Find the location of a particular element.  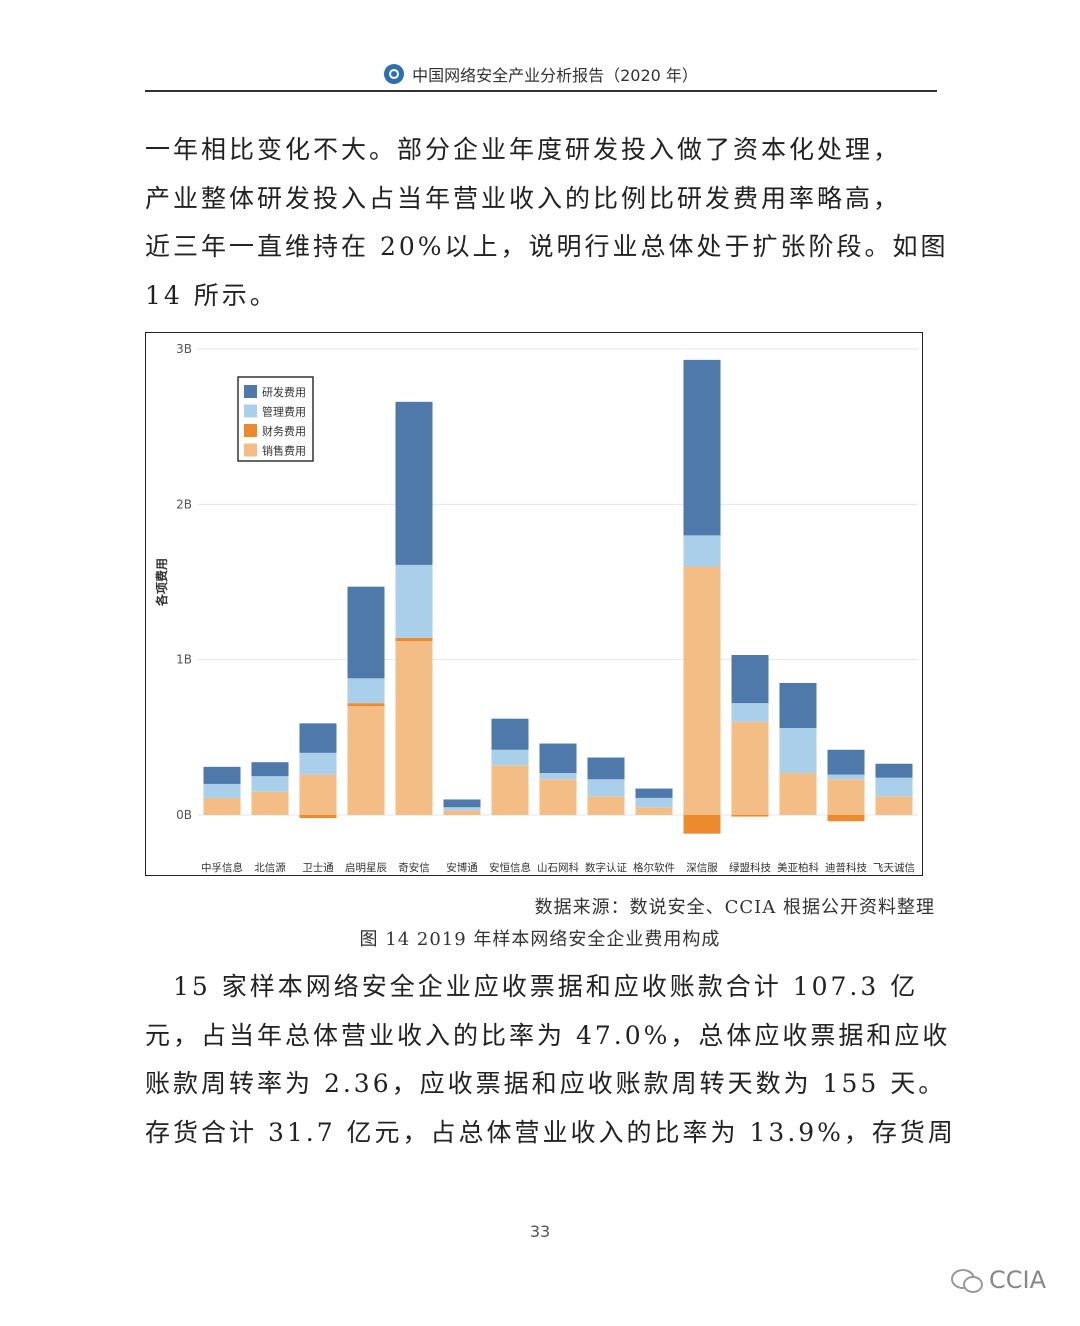

y-axis-label: 各项费用 is located at coordinates (161, 582).